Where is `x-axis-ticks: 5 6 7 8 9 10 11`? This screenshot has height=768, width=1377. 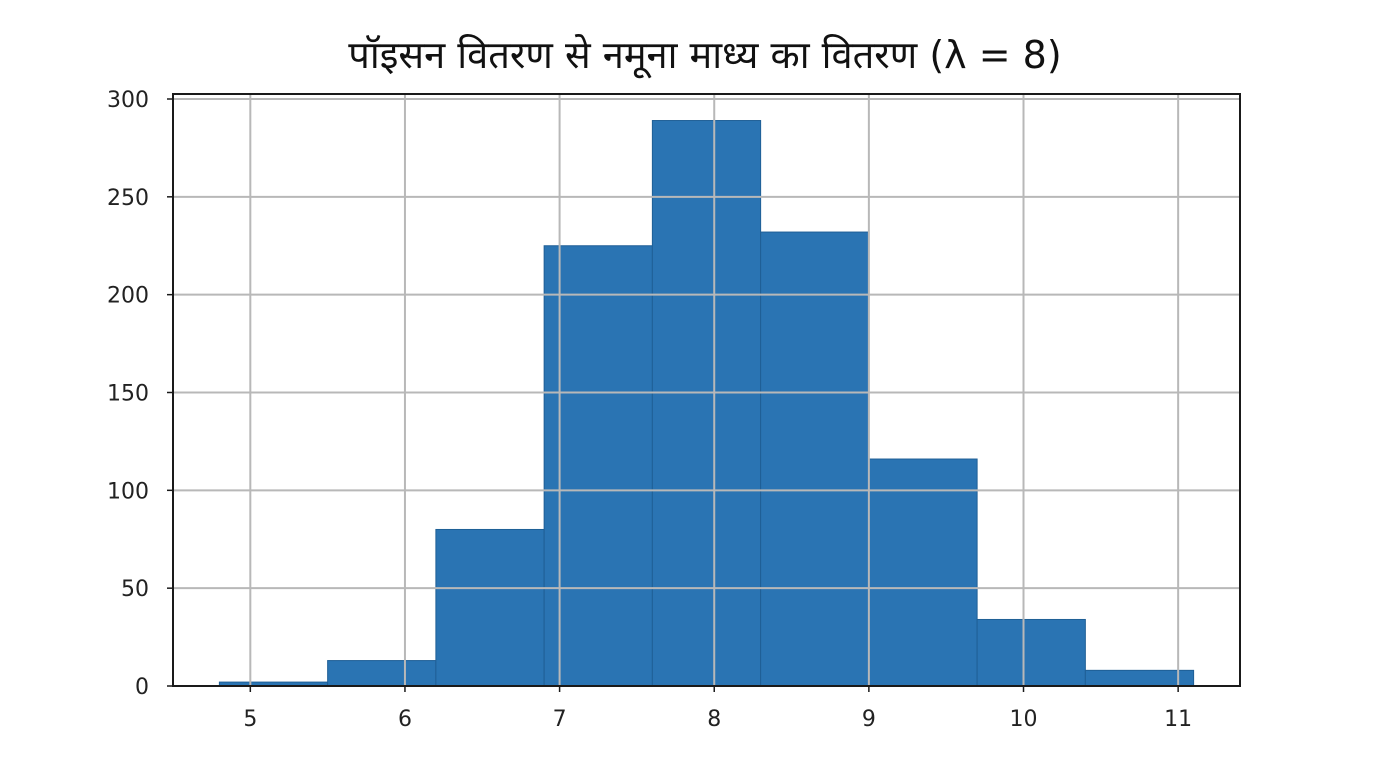
x-axis-ticks: 5 6 7 8 9 10 11 is located at coordinates (717, 709).